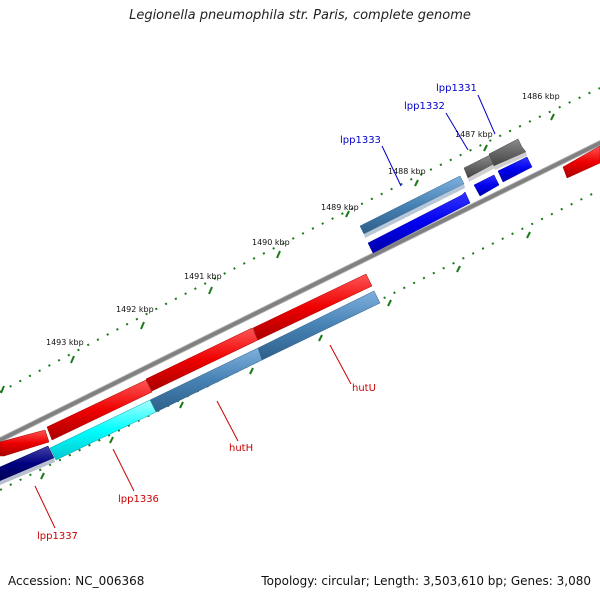  What do you see at coordinates (135, 309) in the screenshot?
I see `kbp-label-1492: 1492 kbp` at bounding box center [135, 309].